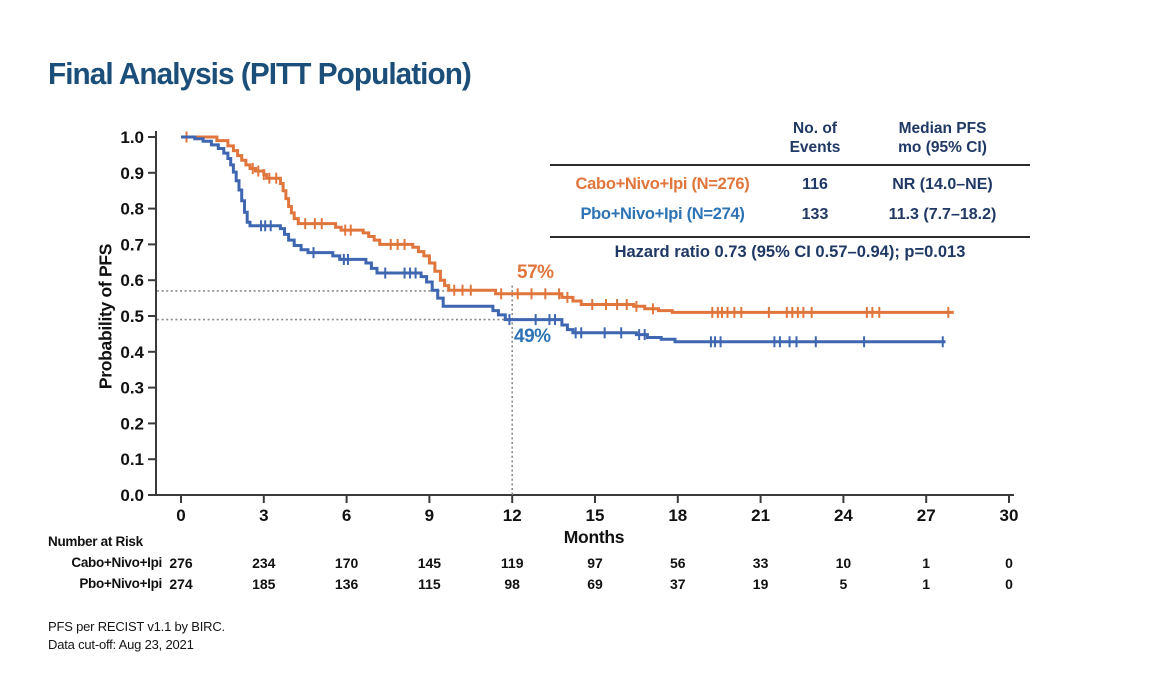  I want to click on summary-table-header: No. of Events Median PFS mo (95% CI), so click(790, 142).